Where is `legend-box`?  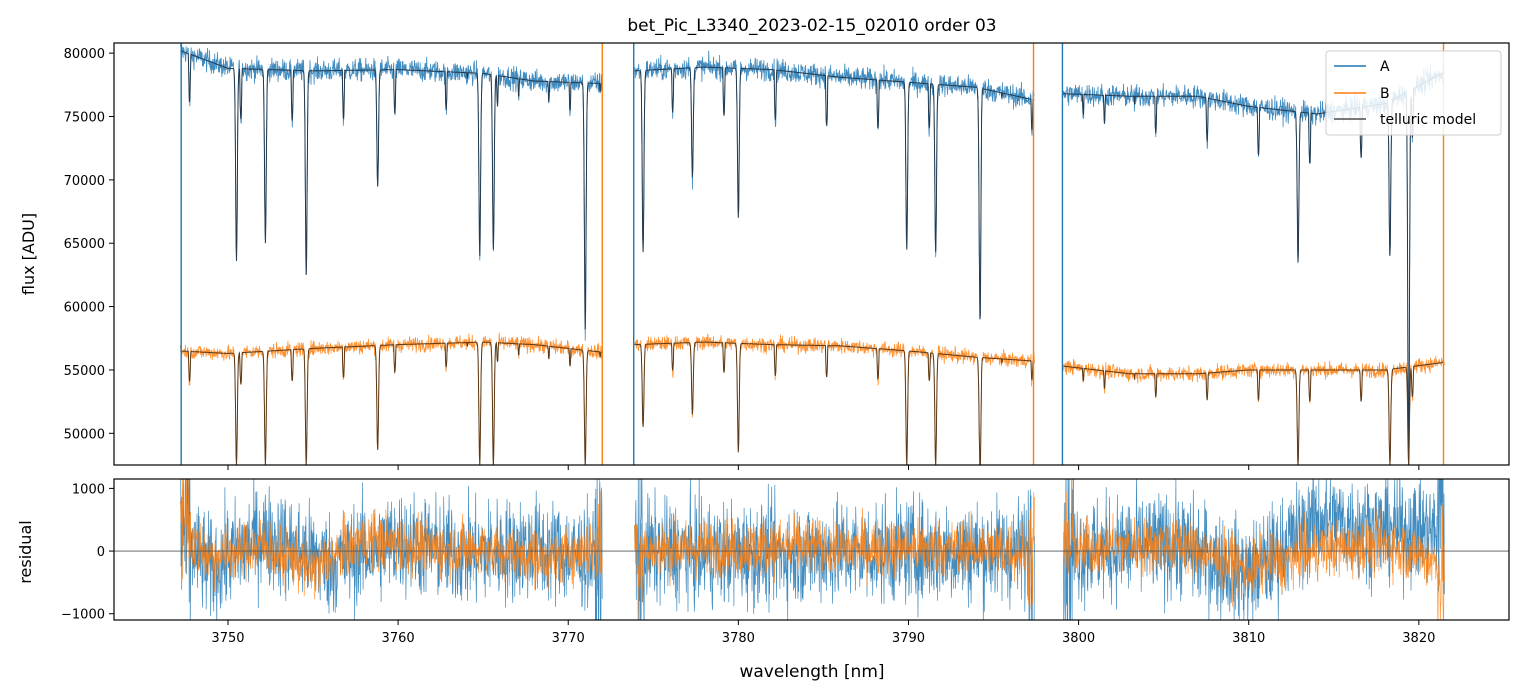 legend-box is located at coordinates (1413, 93).